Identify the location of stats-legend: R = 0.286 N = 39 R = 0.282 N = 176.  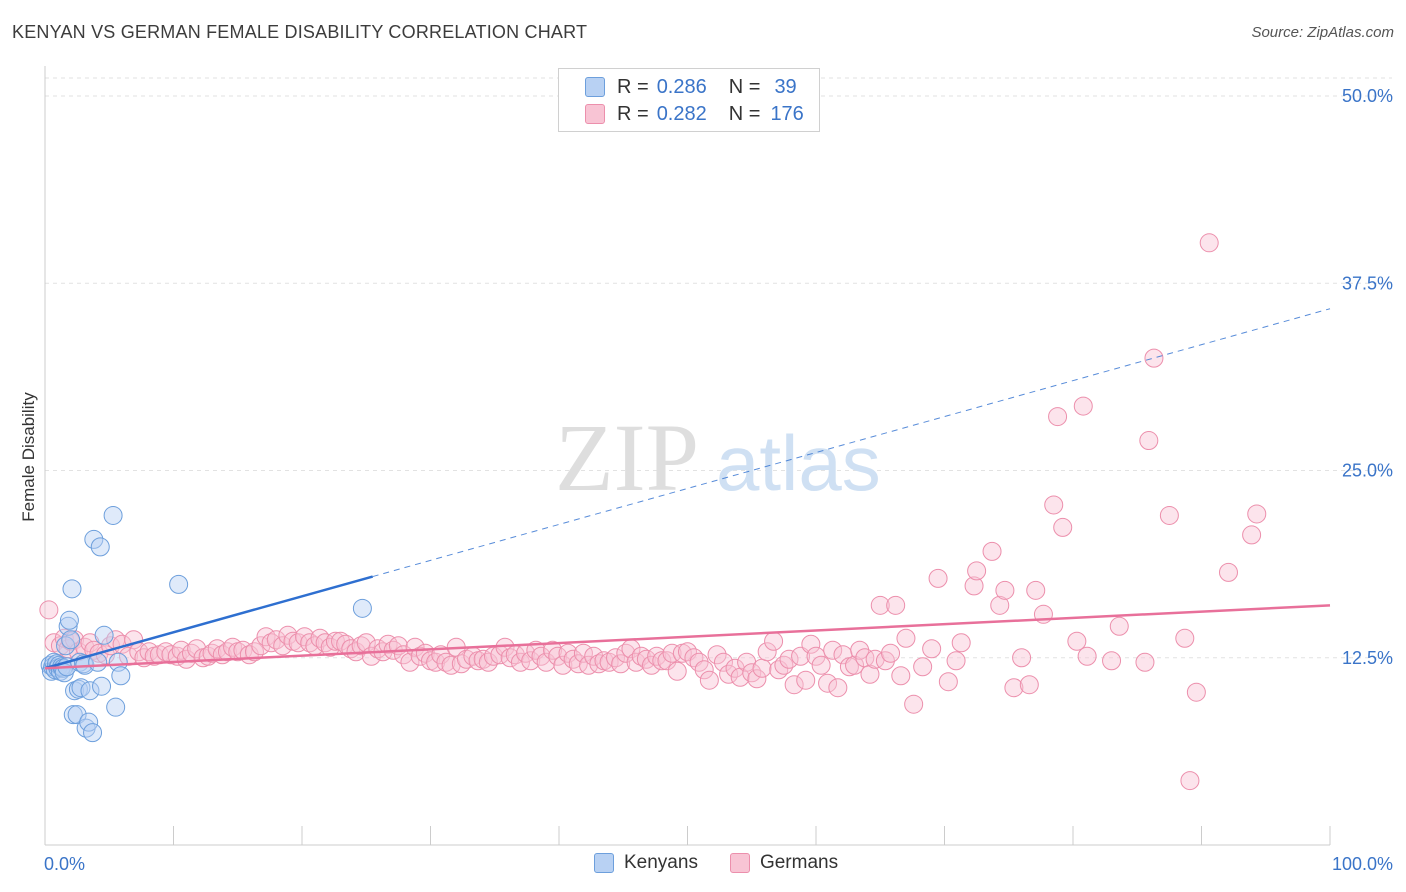
(689, 100).